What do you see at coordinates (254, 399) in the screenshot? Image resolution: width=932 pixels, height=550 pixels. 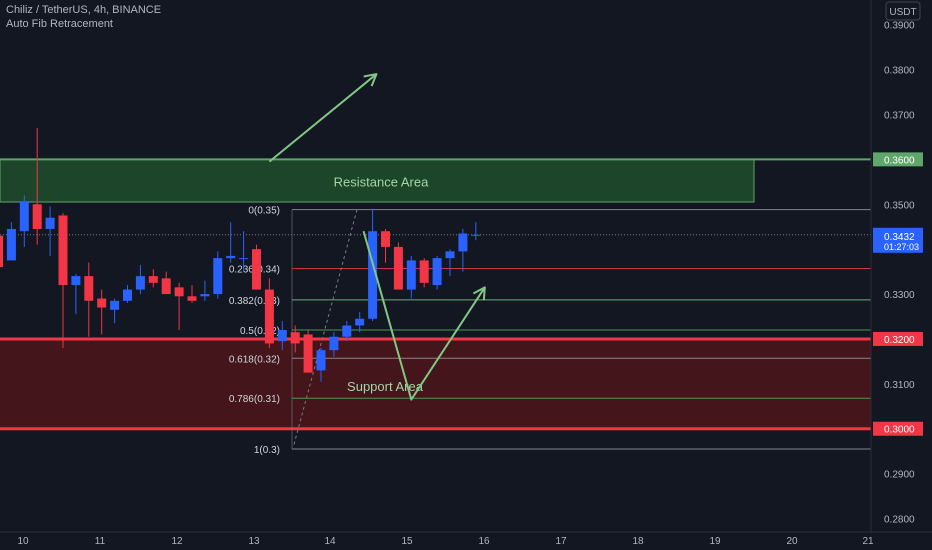 I see `fib-level-label: 0.786(0.31)` at bounding box center [254, 399].